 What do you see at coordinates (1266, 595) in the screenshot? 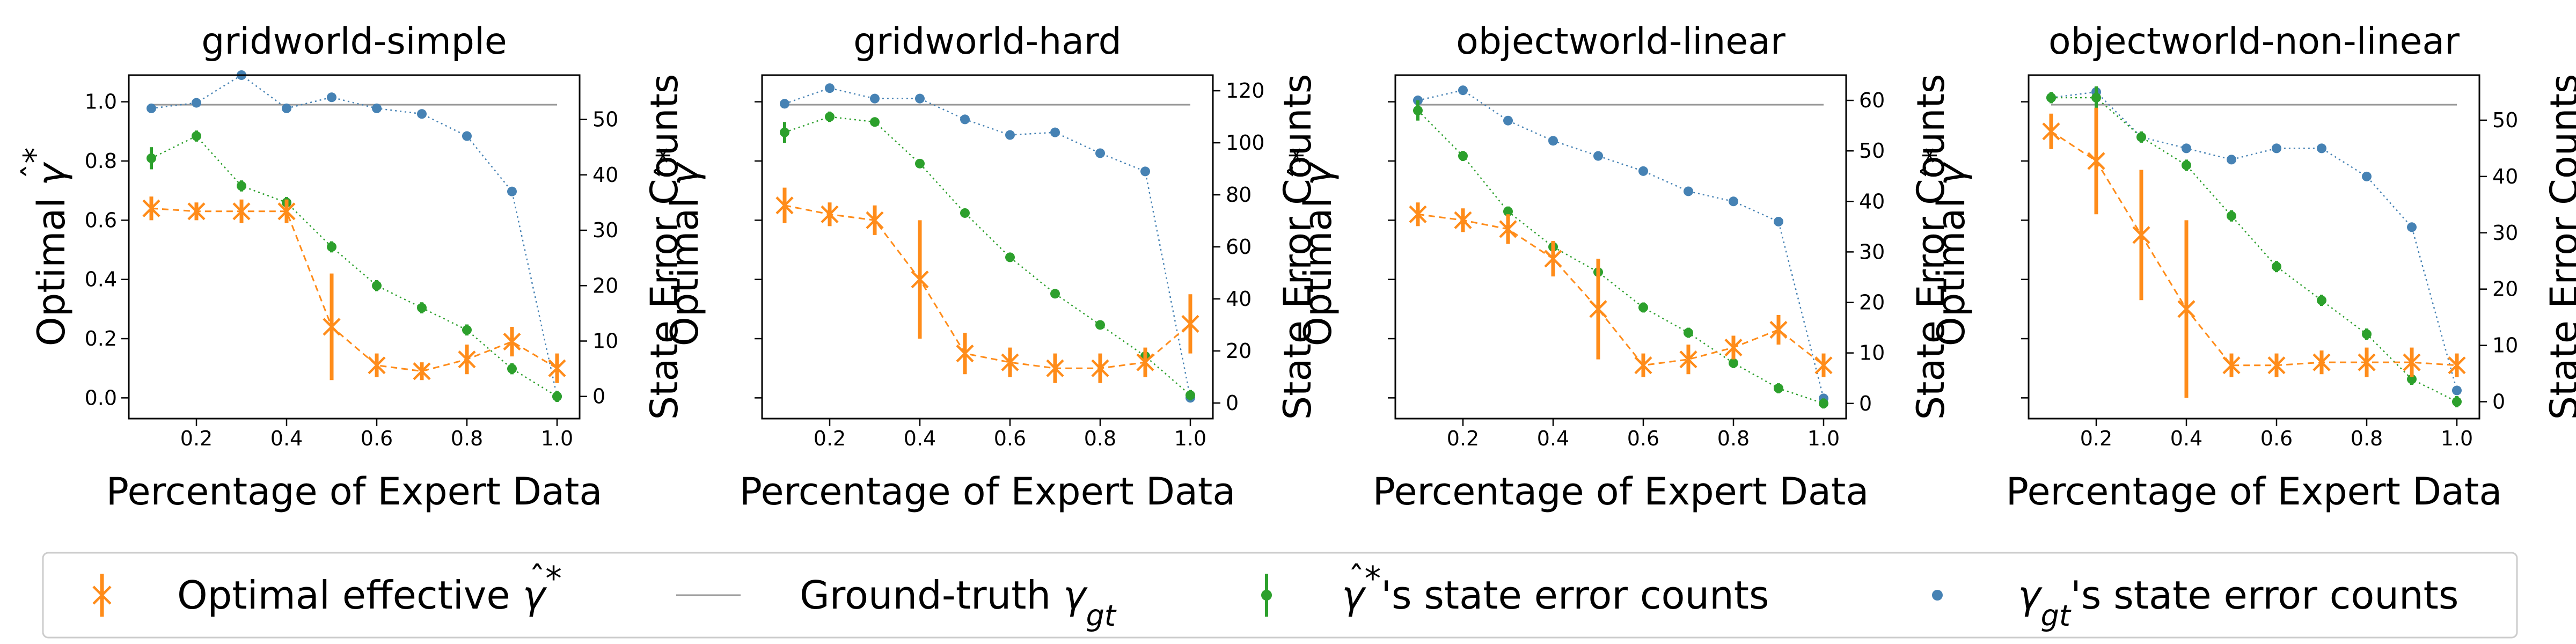
I see `legend-marker-dot` at bounding box center [1266, 595].